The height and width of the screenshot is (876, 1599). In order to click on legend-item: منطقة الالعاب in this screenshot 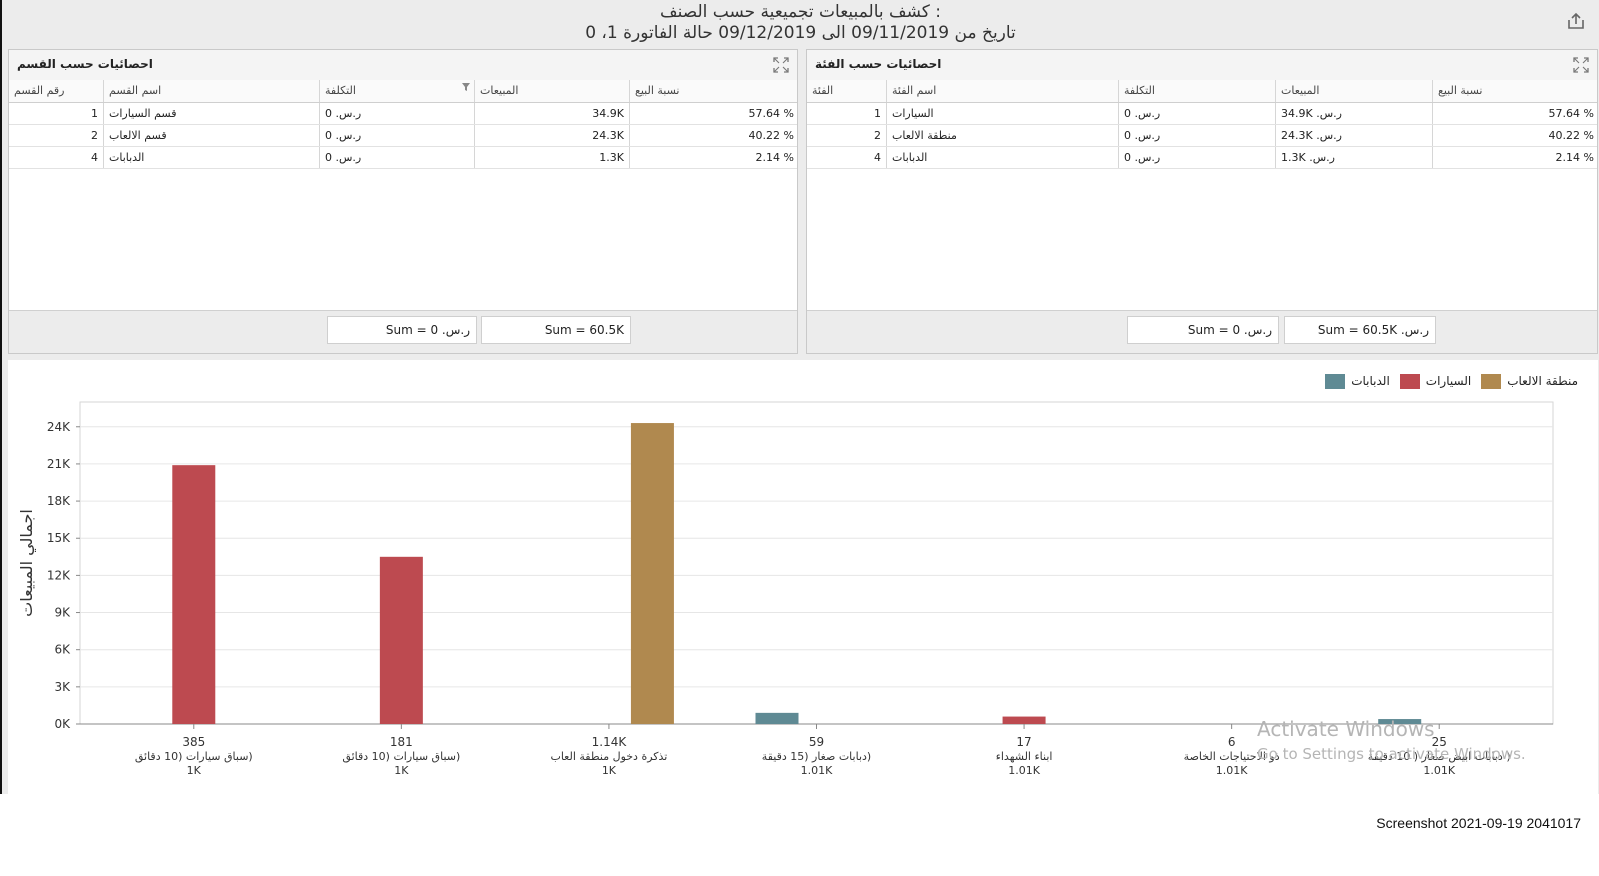, I will do `click(1529, 381)`.